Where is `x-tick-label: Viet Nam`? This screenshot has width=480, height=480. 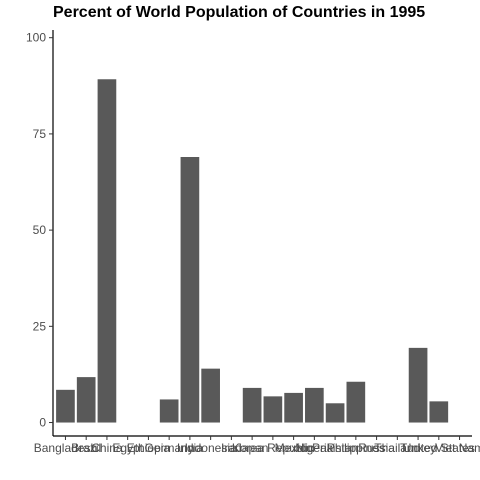
x-tick-label: Viet Nam is located at coordinates (457, 448).